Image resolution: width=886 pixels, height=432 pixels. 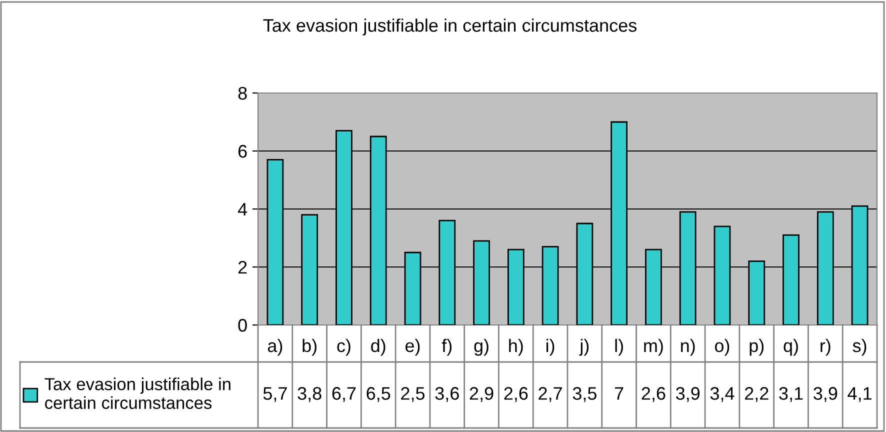 I want to click on x-tick-label: c), so click(x=343, y=347).